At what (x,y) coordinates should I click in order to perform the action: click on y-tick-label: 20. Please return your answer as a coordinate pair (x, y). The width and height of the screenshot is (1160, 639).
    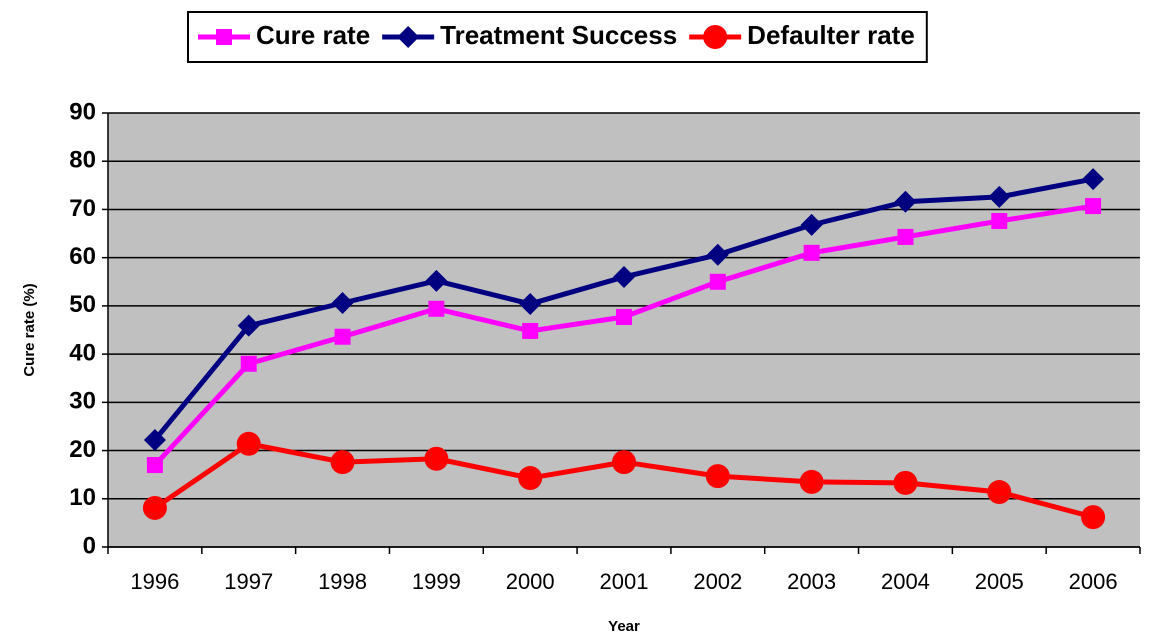
    Looking at the image, I should click on (82, 449).